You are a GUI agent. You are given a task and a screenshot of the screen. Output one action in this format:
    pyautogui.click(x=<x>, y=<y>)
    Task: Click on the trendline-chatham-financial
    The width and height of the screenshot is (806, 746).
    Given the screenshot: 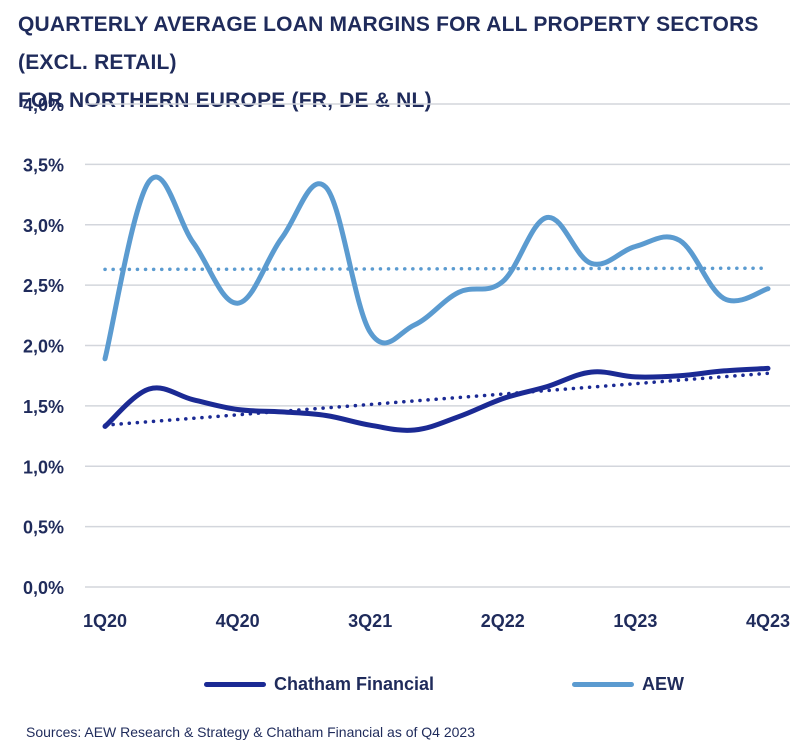 What is the action you would take?
    pyautogui.click(x=436, y=399)
    